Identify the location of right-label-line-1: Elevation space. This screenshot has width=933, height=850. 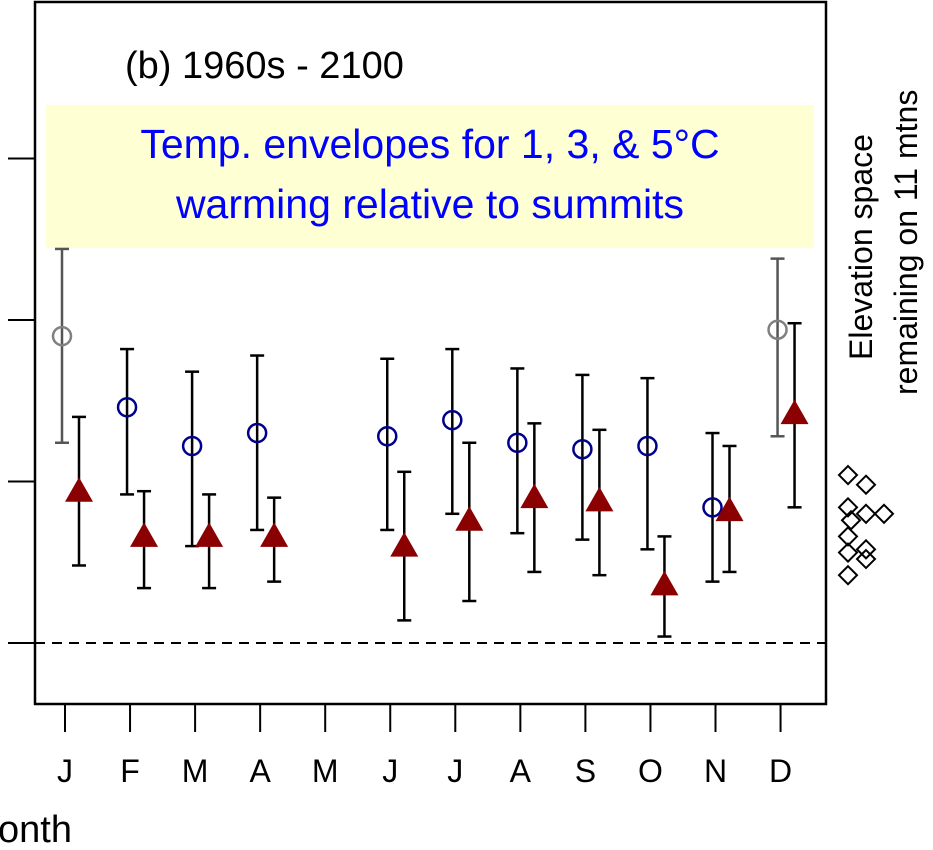
(861, 247).